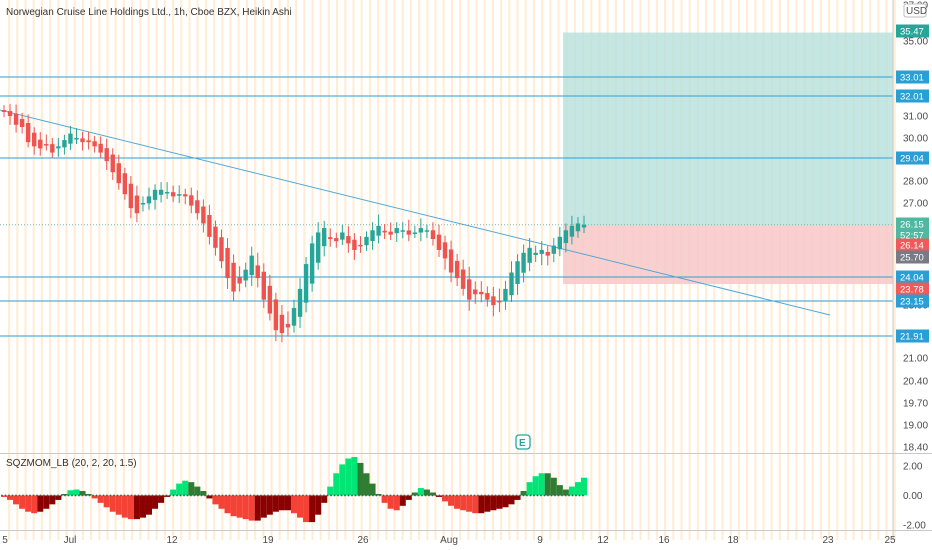 The width and height of the screenshot is (932, 550). I want to click on price-label: 32.01, so click(912, 97).